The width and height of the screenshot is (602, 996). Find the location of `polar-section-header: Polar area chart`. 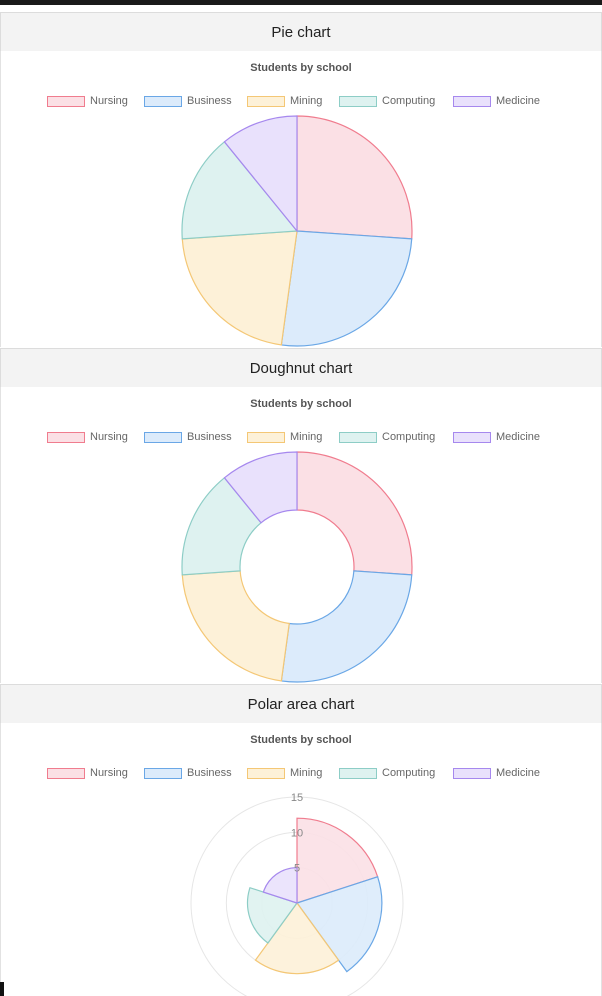

polar-section-header: Polar area chart is located at coordinates (301, 704).